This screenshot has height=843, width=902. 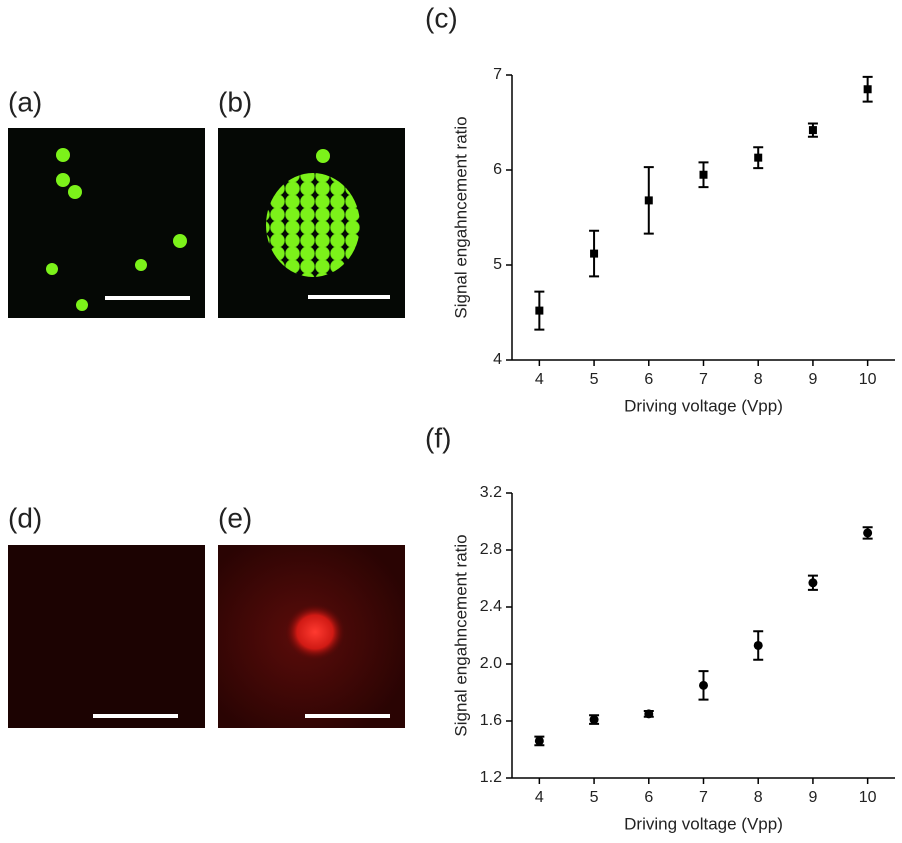 I want to click on image-a, so click(x=106, y=223).